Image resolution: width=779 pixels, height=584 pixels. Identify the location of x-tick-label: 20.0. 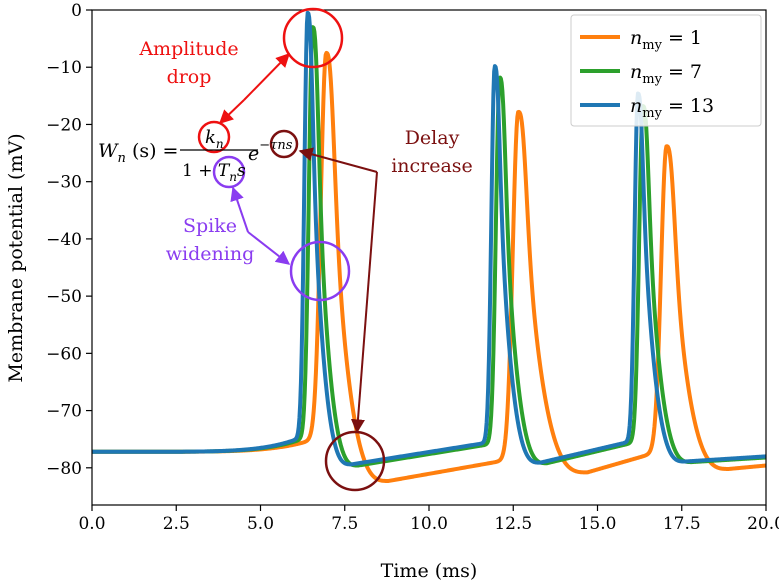
(763, 524).